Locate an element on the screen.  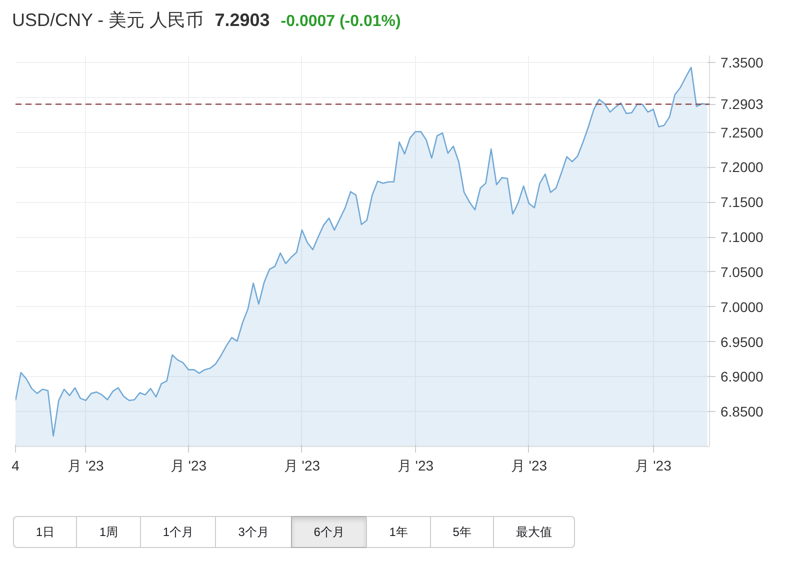
y-tick-label: 7.2000 is located at coordinates (742, 167).